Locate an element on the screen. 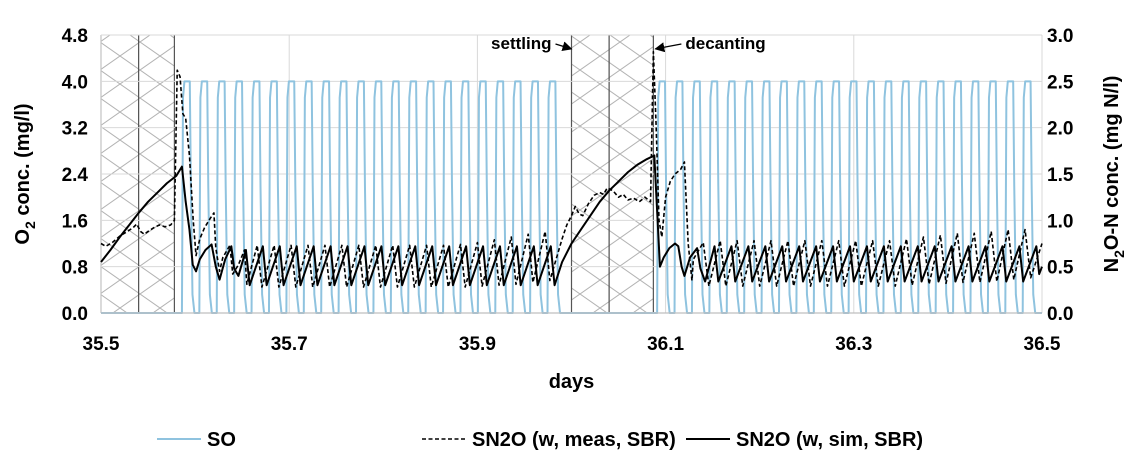 Image resolution: width=1137 pixels, height=455 pixels. annotation-decanting-arrow is located at coordinates (668, 47).